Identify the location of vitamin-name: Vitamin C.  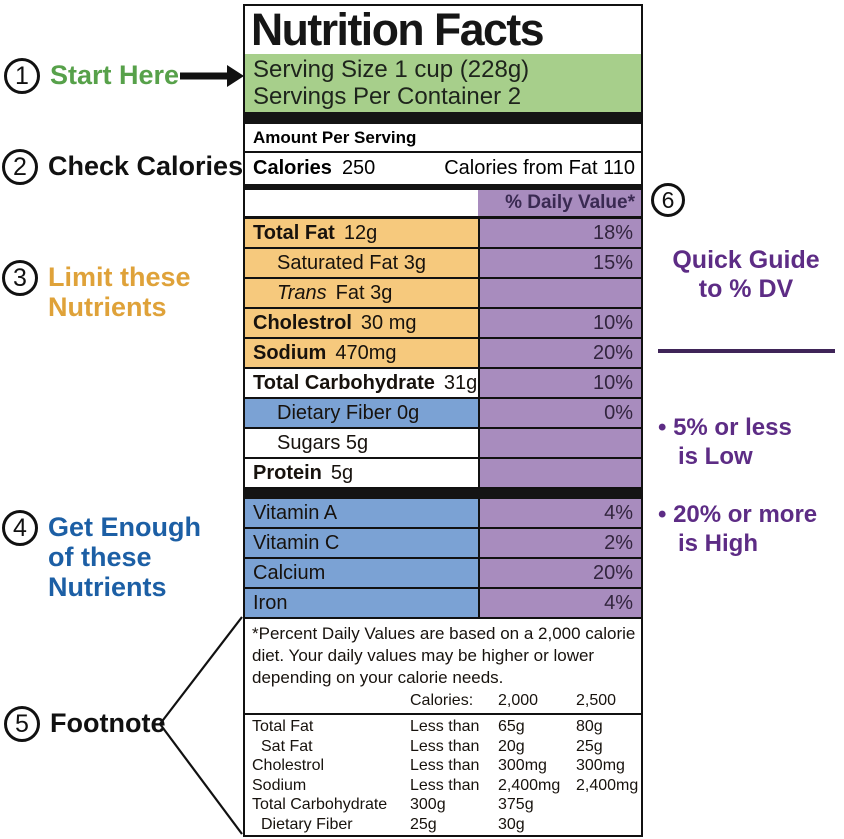
(296, 542).